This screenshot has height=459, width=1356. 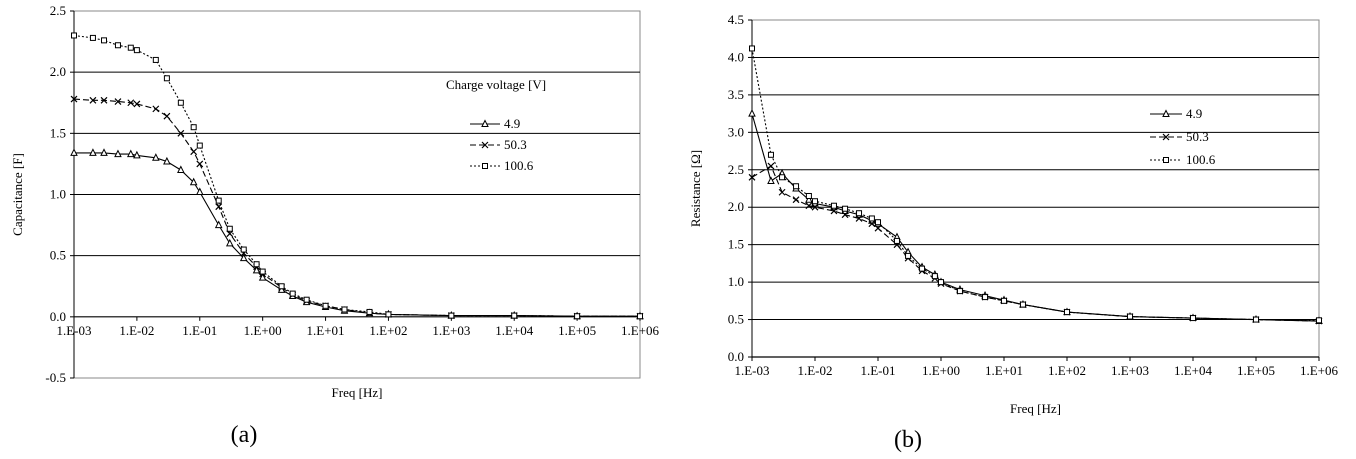 What do you see at coordinates (199, 330) in the screenshot?
I see `x-tick-label: 1.E-01` at bounding box center [199, 330].